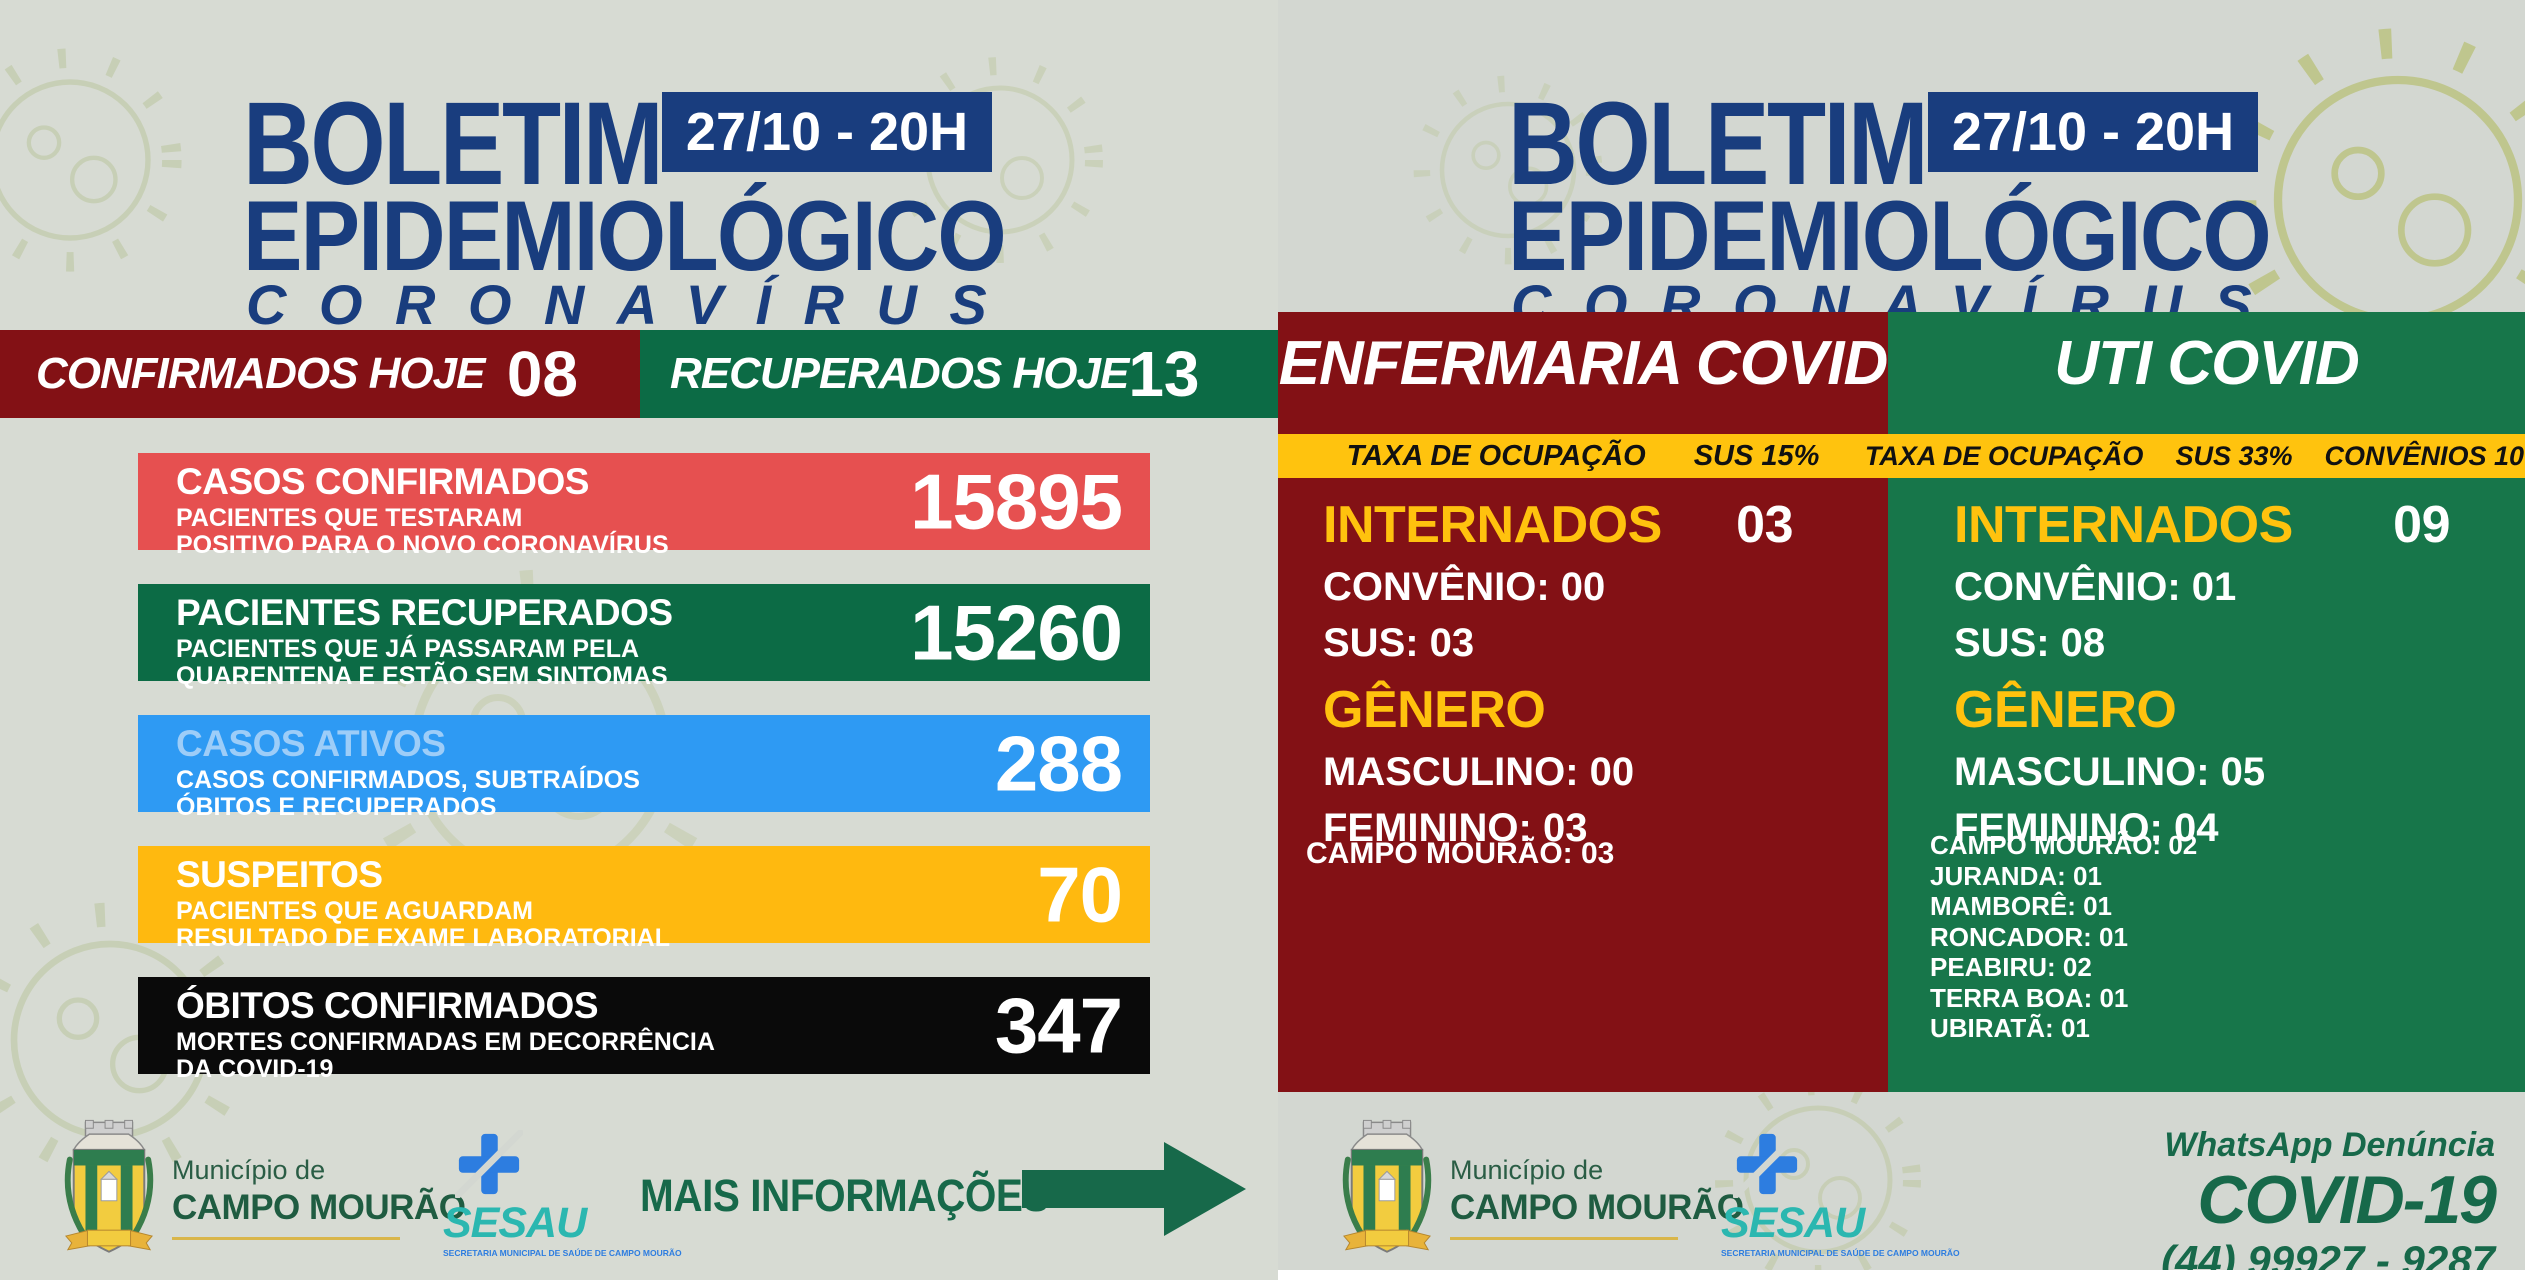 This screenshot has width=2525, height=1280. What do you see at coordinates (2424, 455) in the screenshot?
I see `occupancy-convenios: CONVÊNIOS 10%` at bounding box center [2424, 455].